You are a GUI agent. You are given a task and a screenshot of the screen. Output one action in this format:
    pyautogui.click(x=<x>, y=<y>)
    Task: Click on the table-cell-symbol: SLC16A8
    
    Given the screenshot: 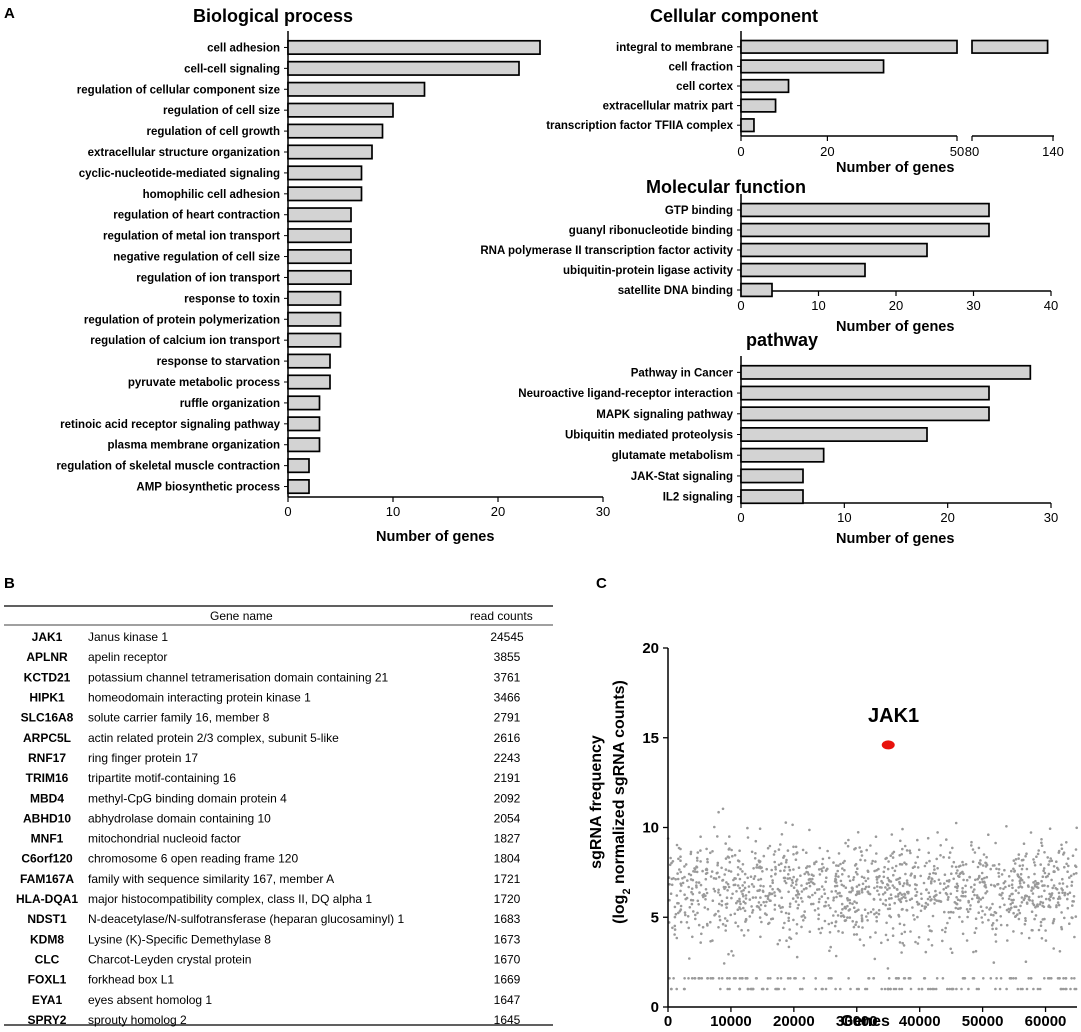 What is the action you would take?
    pyautogui.click(x=47, y=718)
    